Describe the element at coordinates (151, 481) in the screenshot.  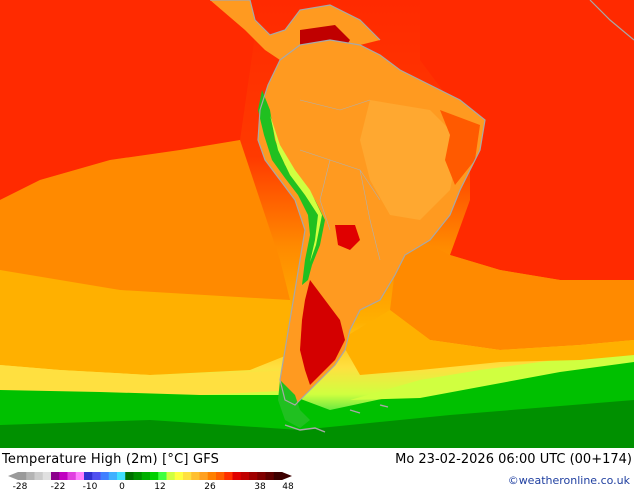
I see `color-legend: -28 -22 -10 0 12 26 38 48` at that location.